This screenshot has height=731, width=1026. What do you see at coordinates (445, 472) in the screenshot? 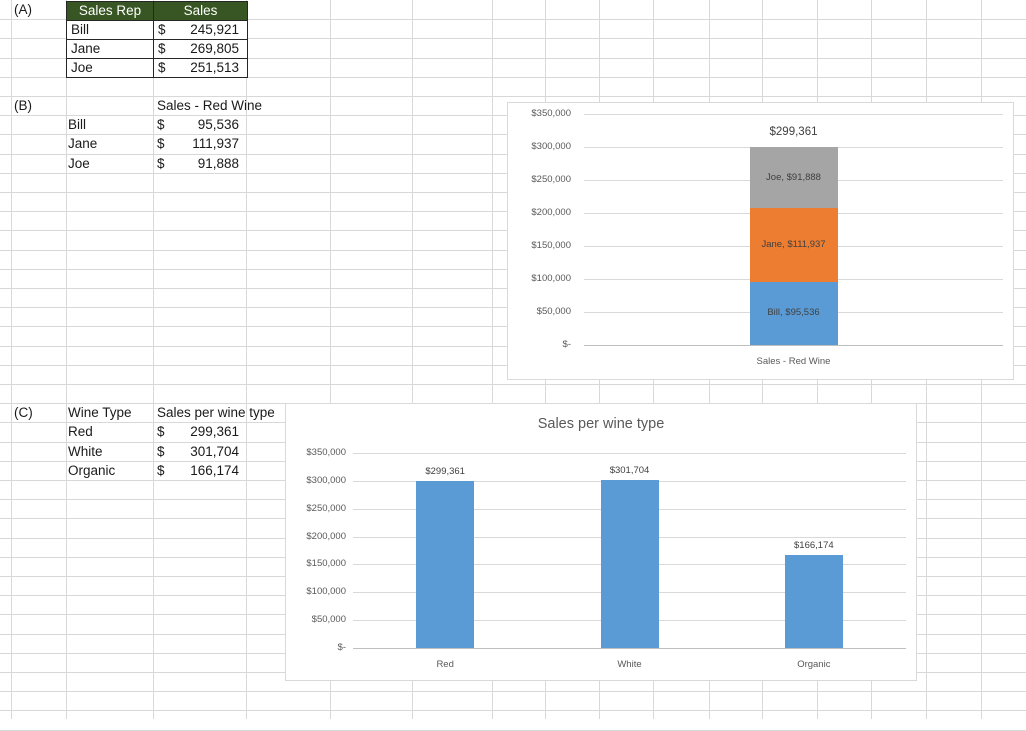
I see `bar-value-label: $299,361` at bounding box center [445, 472].